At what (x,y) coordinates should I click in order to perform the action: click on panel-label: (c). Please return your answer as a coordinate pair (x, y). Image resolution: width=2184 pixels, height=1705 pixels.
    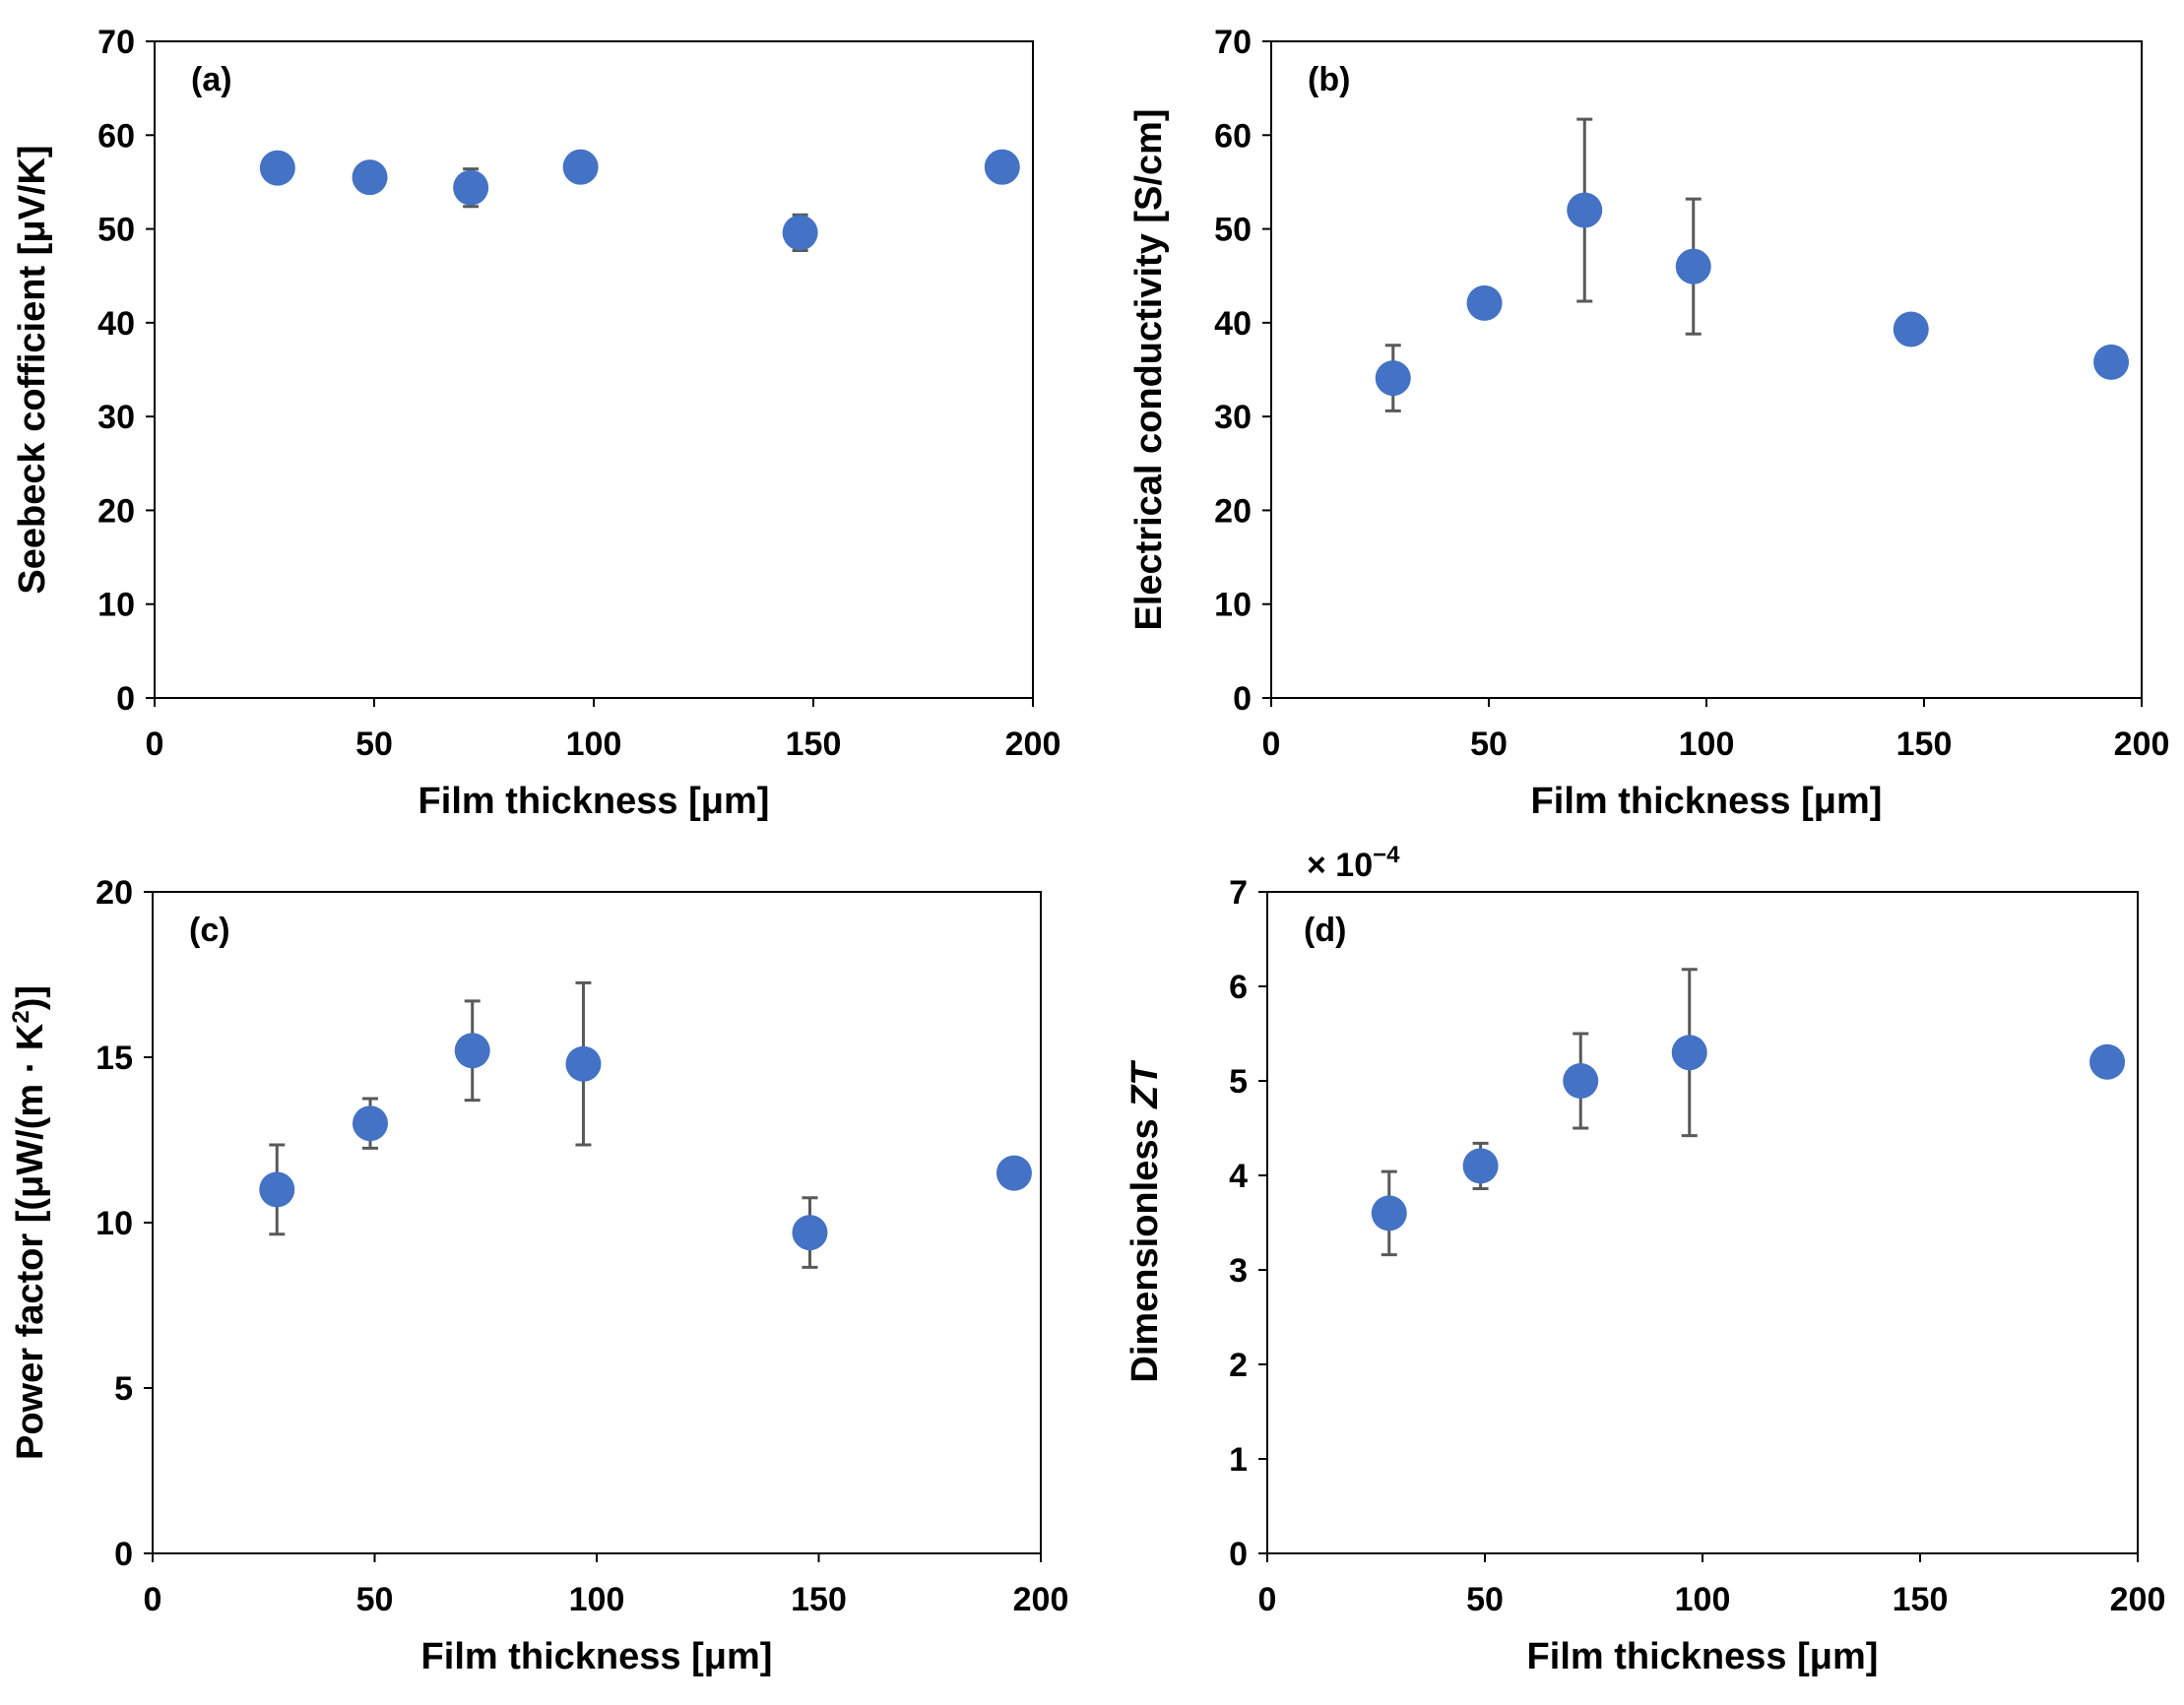
    Looking at the image, I should click on (209, 930).